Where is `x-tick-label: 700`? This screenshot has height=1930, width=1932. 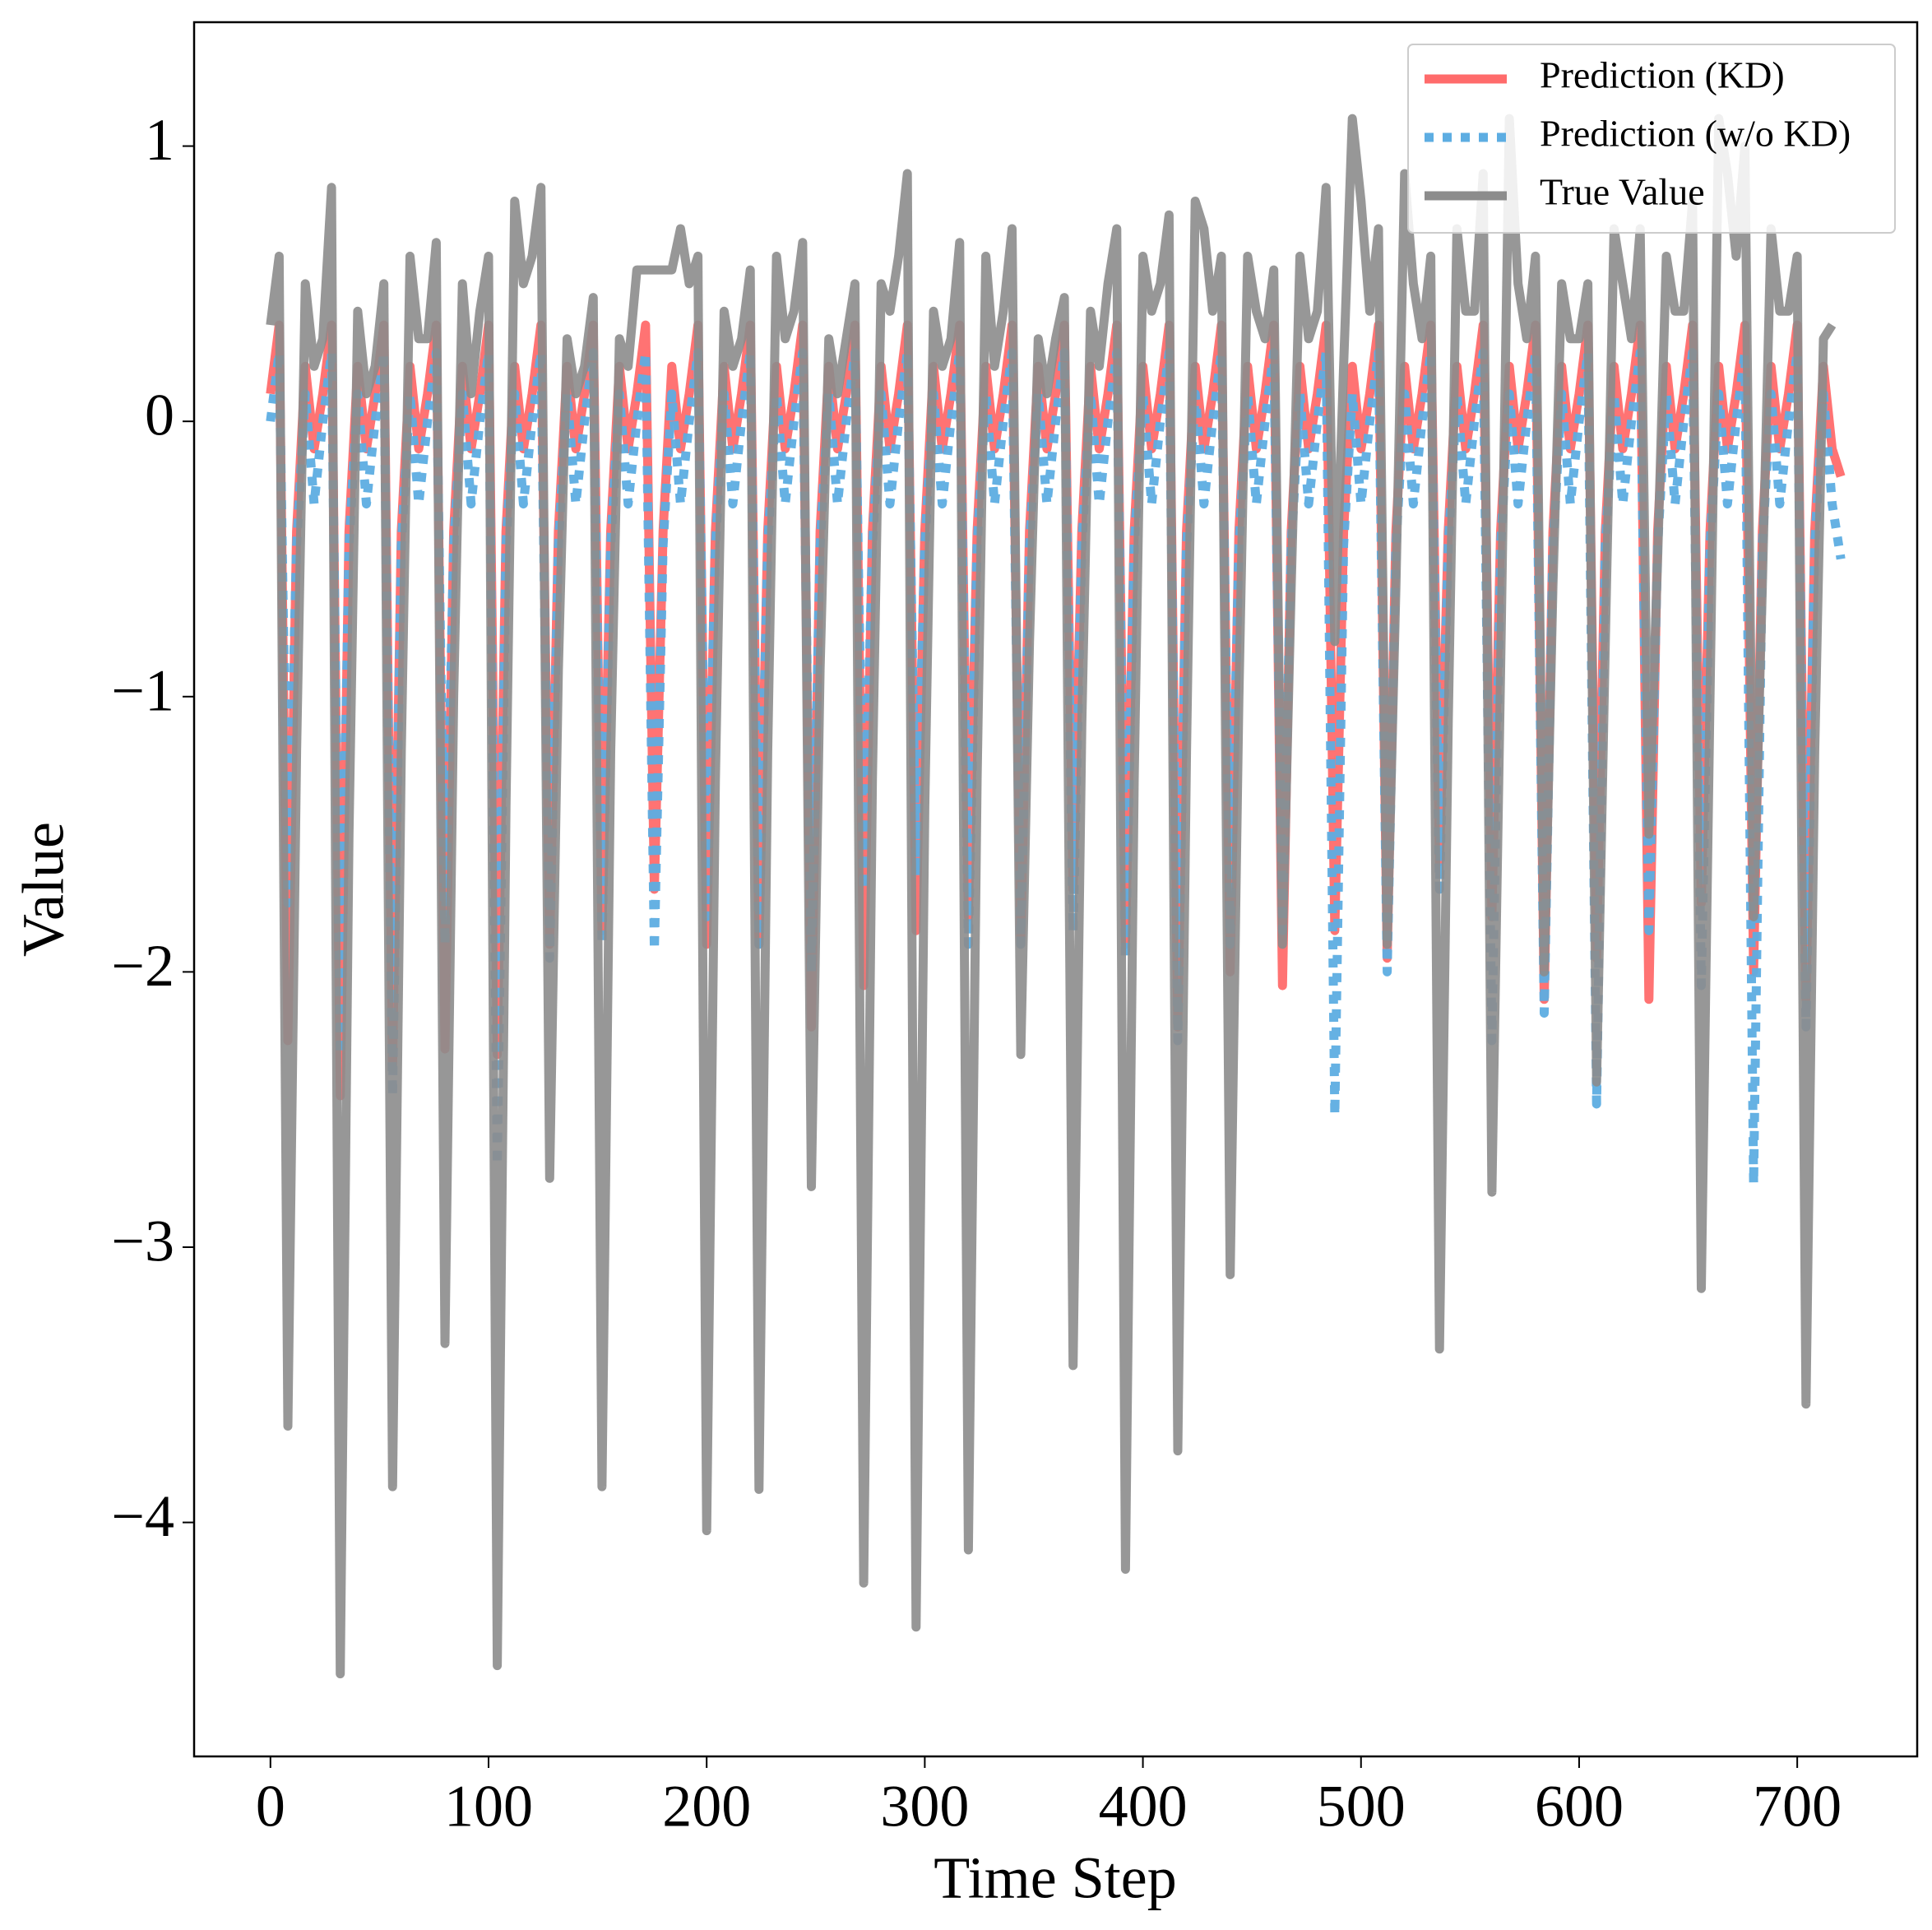
x-tick-label: 700 is located at coordinates (1798, 1807).